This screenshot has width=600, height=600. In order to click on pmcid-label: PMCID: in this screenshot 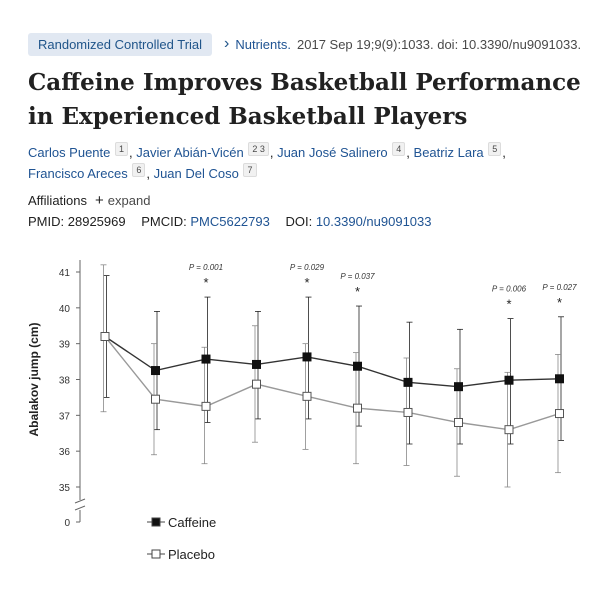, I will do `click(164, 221)`.